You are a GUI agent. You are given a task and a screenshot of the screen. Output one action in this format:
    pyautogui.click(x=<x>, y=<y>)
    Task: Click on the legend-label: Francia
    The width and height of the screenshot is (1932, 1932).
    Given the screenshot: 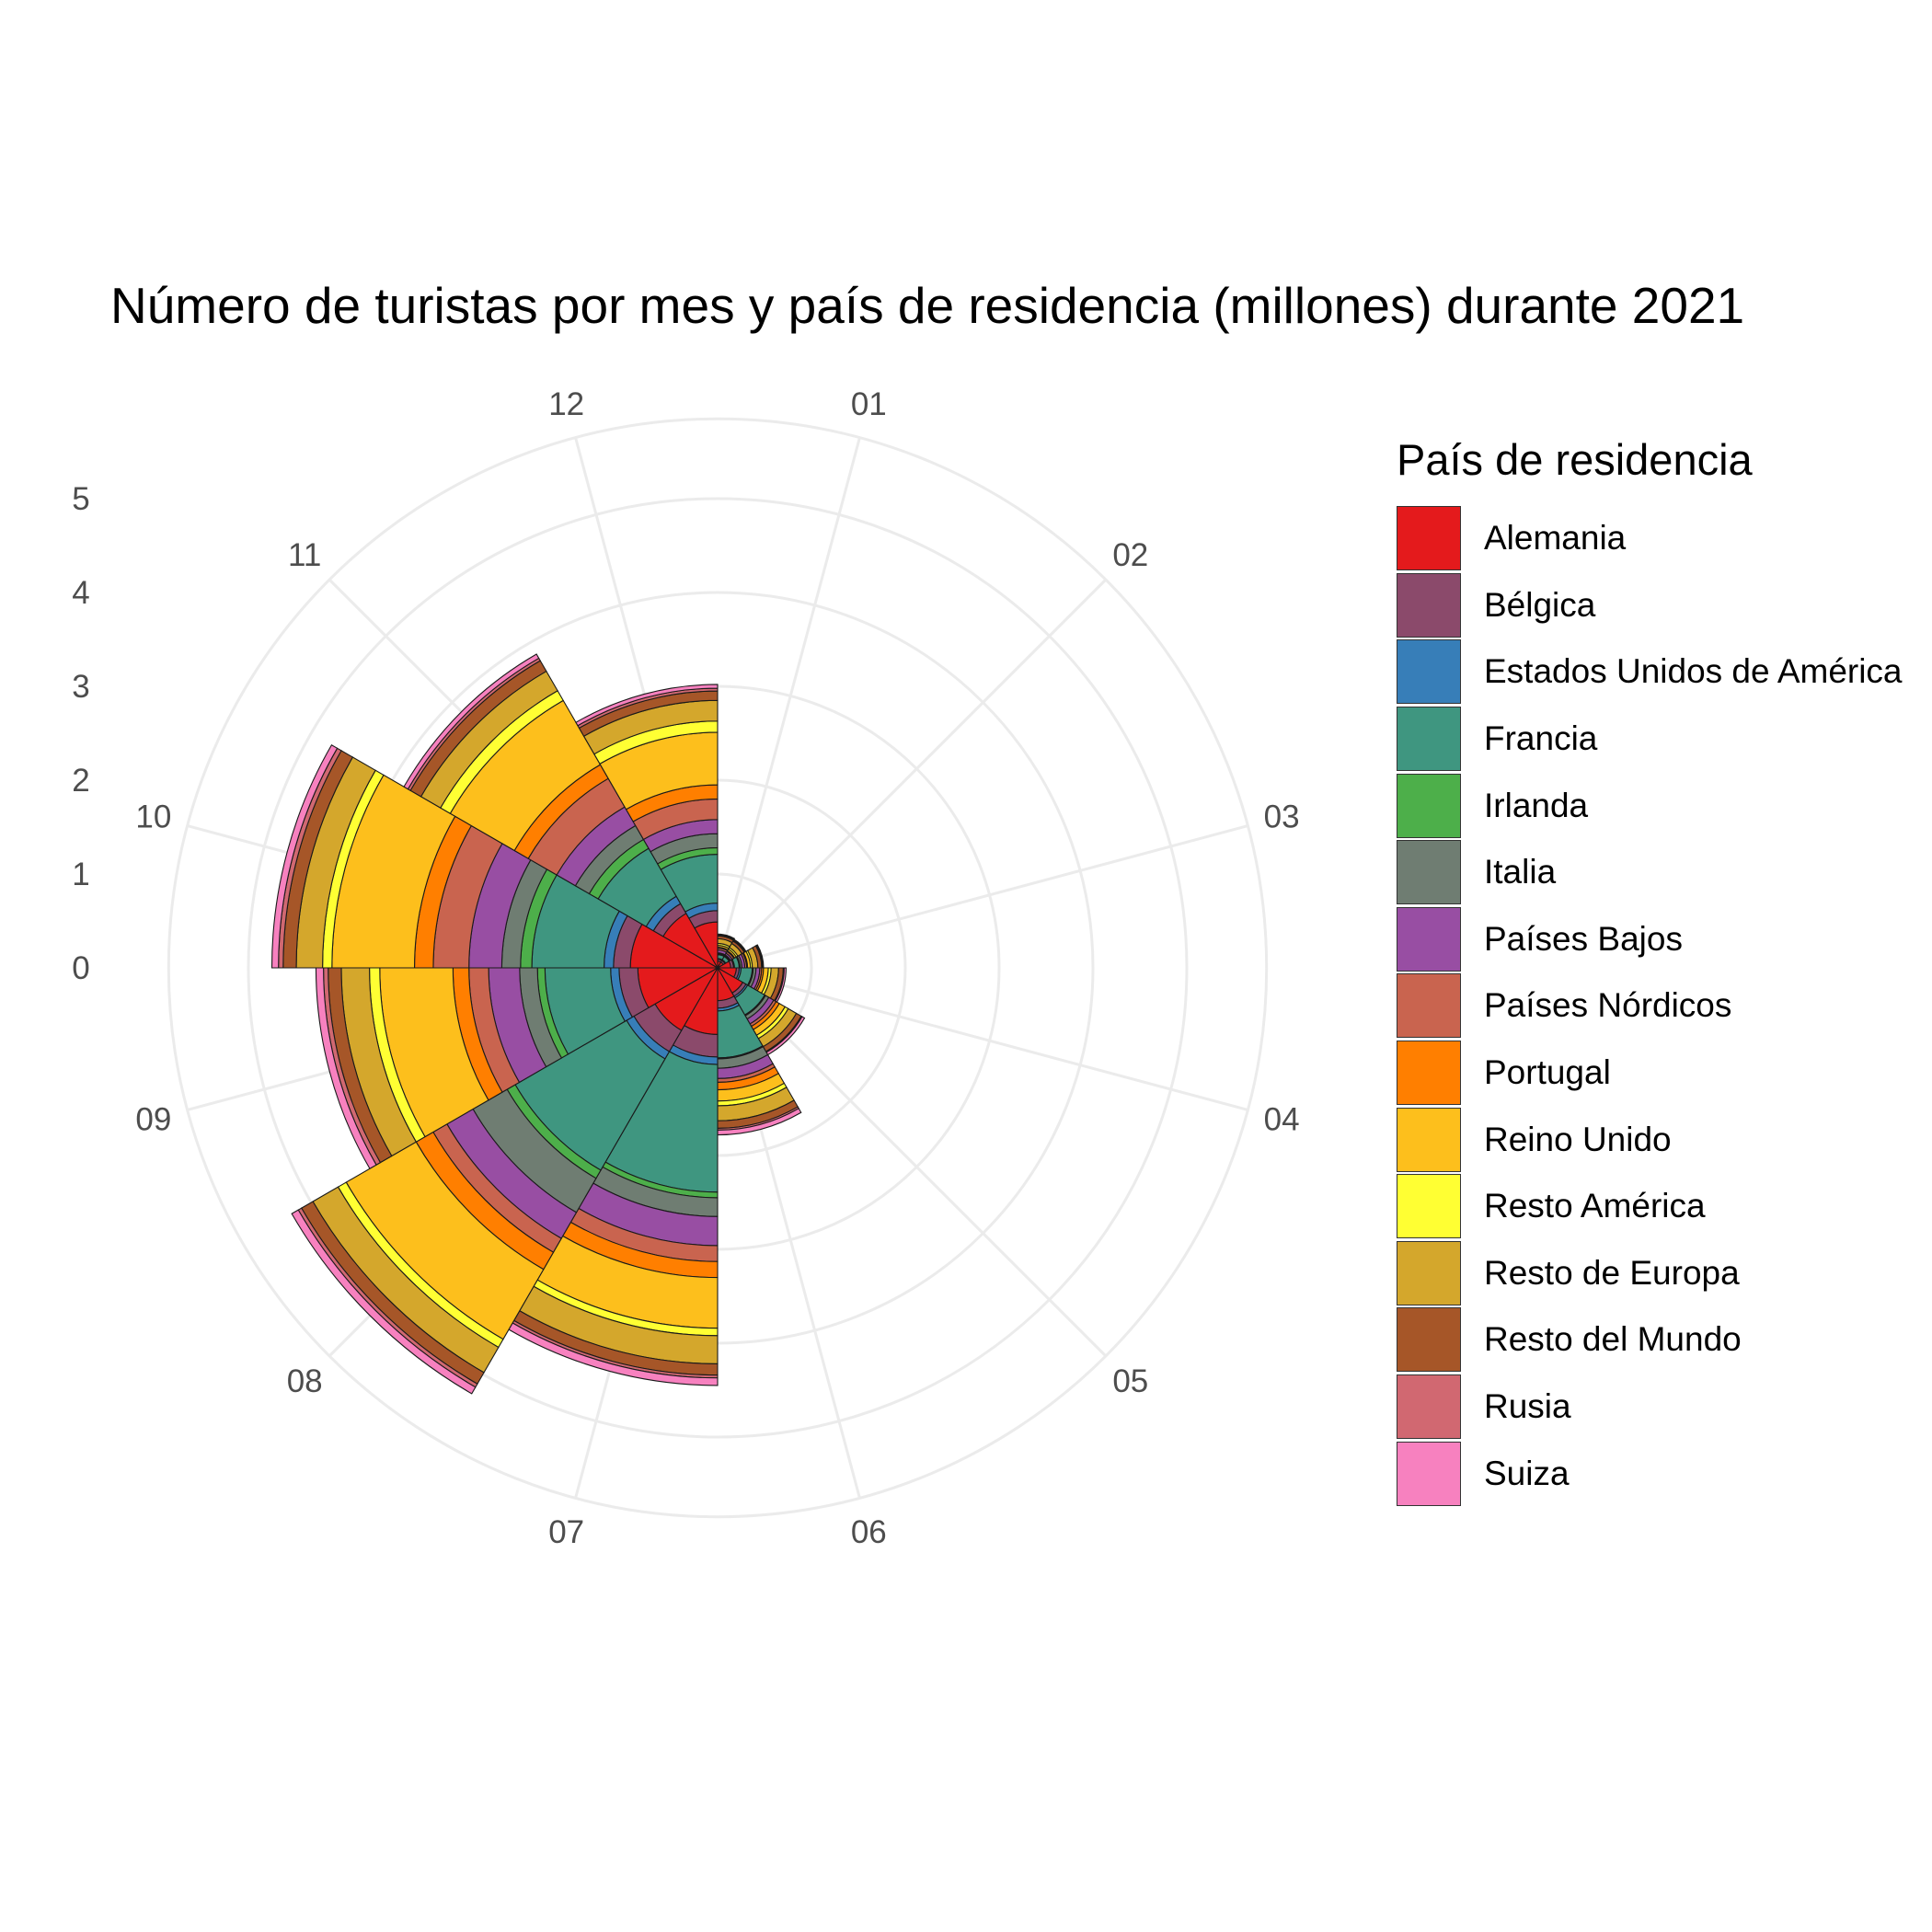 What is the action you would take?
    pyautogui.click(x=1541, y=738)
    